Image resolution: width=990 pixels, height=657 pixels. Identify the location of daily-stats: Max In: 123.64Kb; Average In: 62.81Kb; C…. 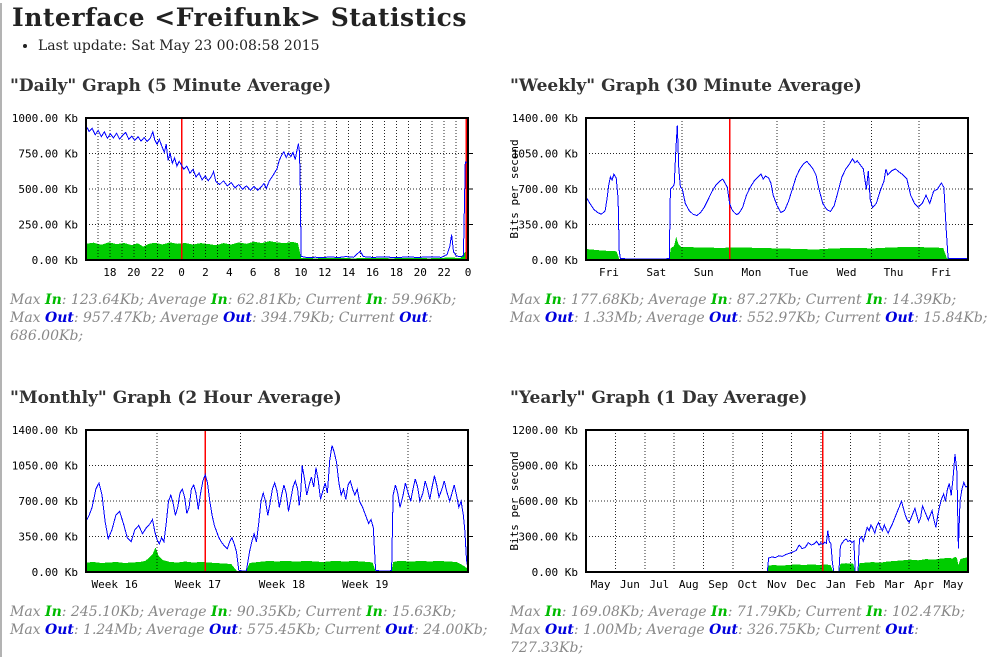
(256, 319).